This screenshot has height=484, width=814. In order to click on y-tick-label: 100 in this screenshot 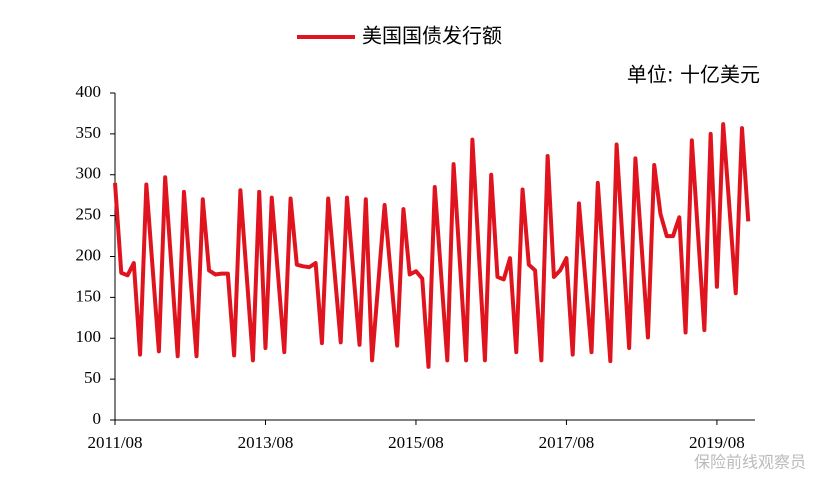, I will do `click(89, 336)`.